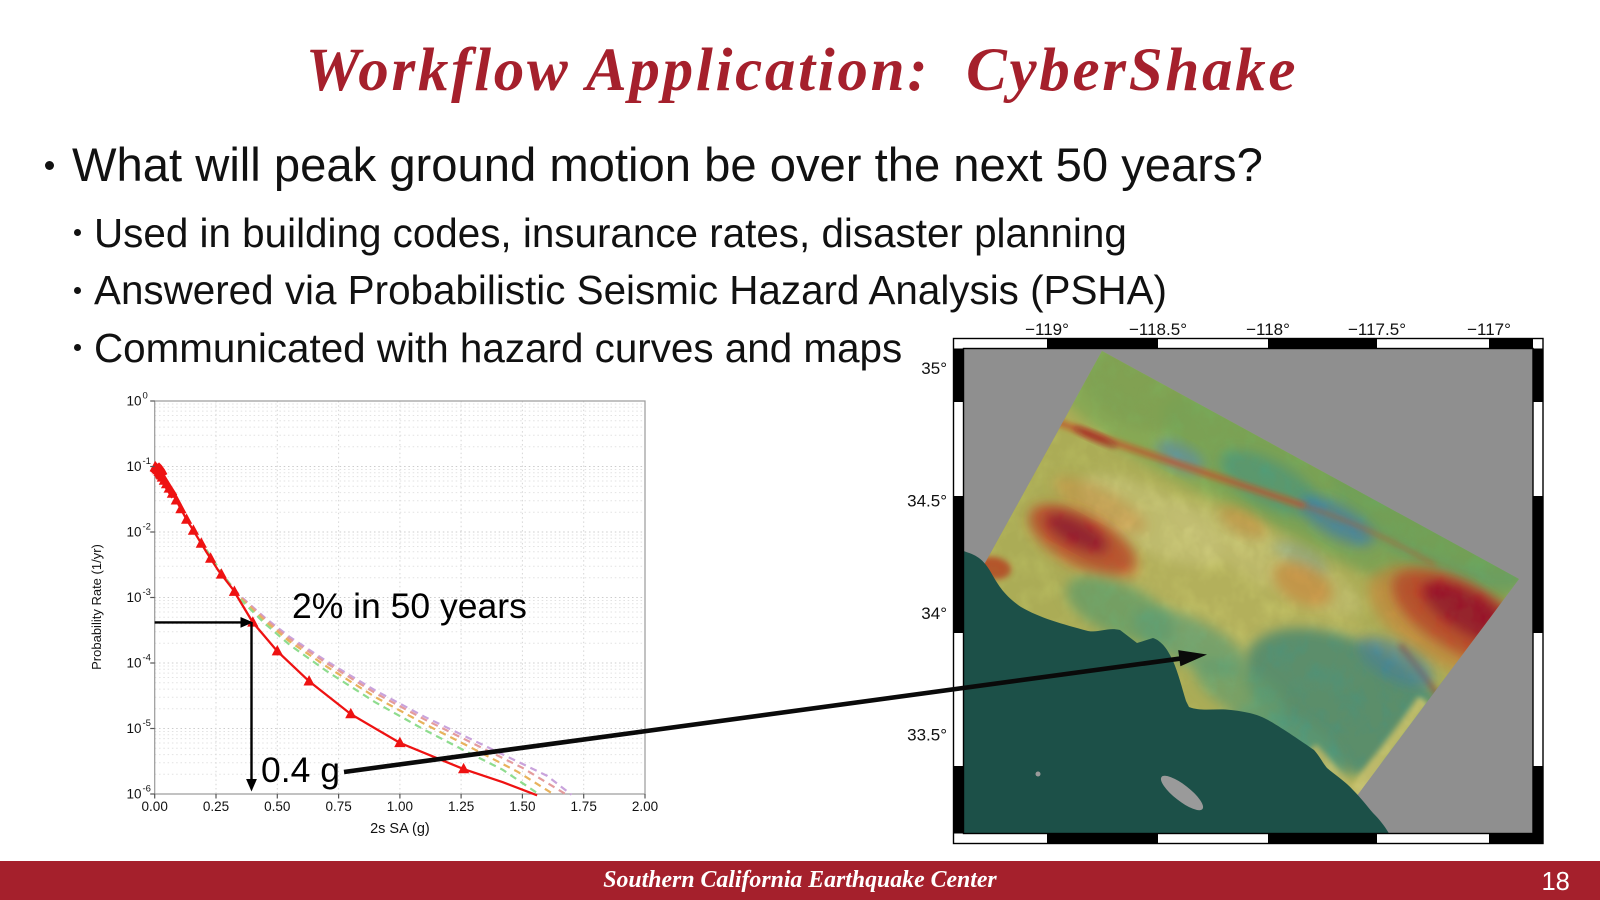 This screenshot has width=1600, height=900. Describe the element at coordinates (645, 806) in the screenshot. I see `svg-text: 2.00` at that location.